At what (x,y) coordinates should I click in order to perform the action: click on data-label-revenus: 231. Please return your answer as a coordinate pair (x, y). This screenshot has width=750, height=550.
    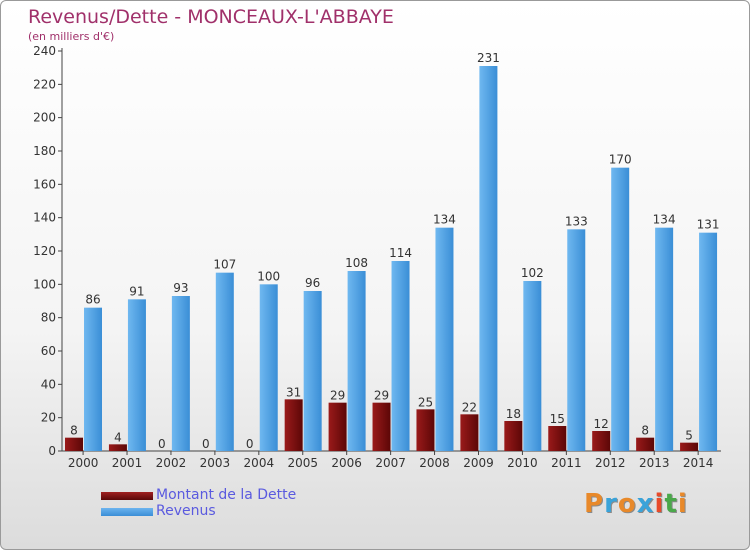
    Looking at the image, I should click on (488, 58).